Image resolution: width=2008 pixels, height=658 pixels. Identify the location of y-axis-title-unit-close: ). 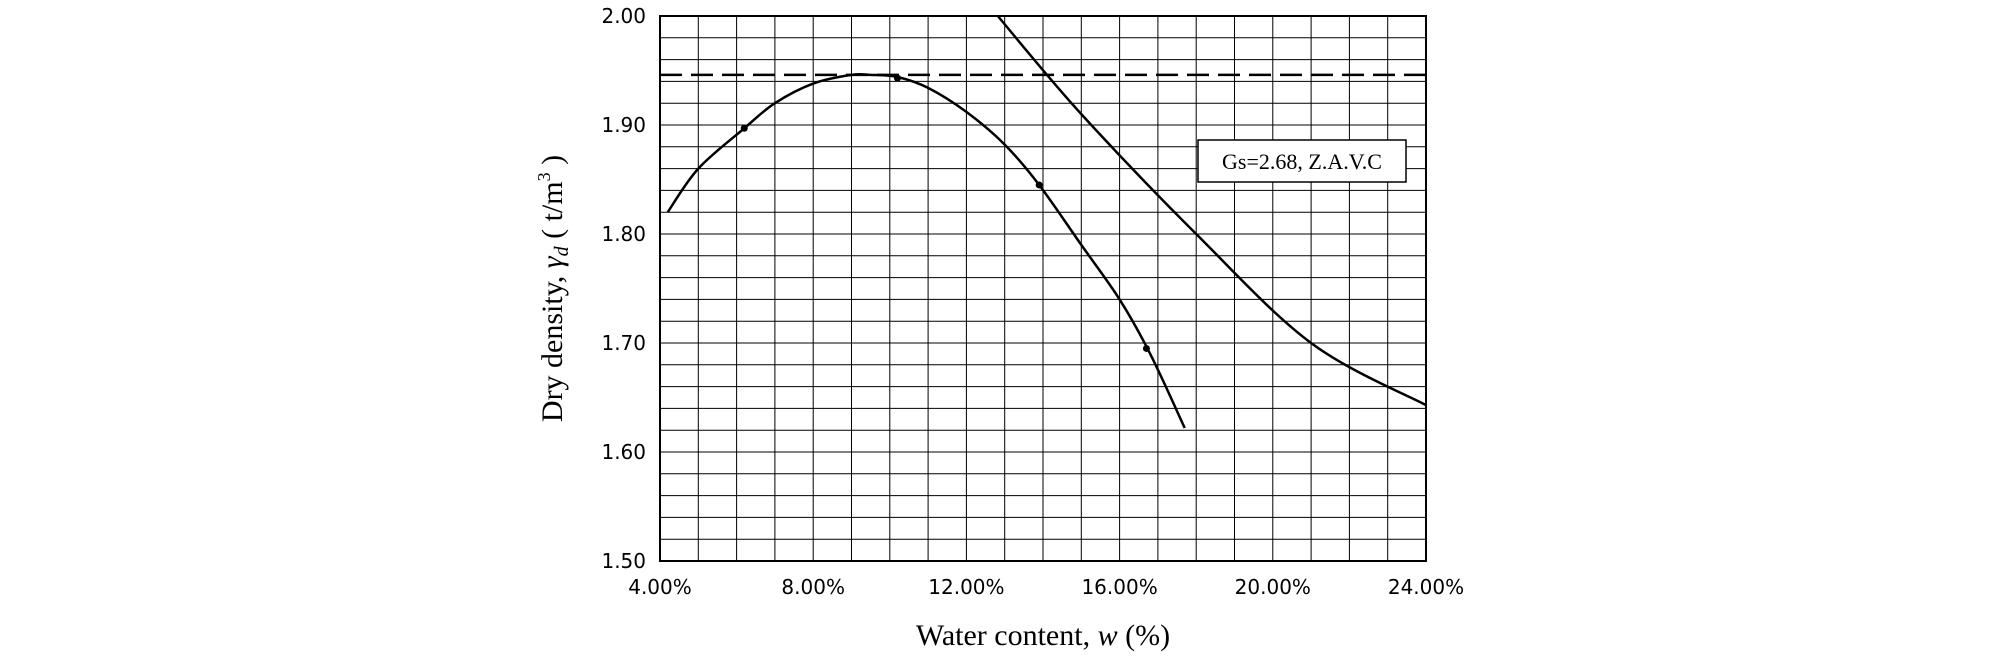
(552, 164).